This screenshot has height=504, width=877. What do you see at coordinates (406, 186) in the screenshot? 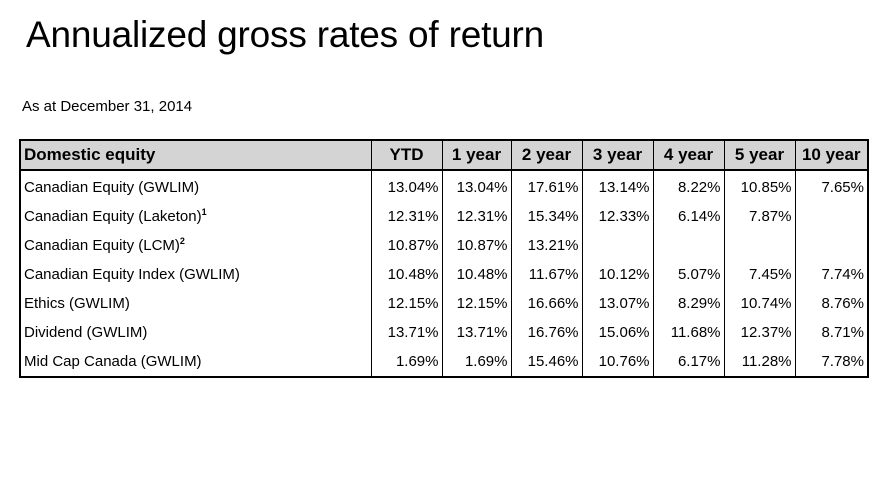
I see `return-cell-ytd: 13.04%` at bounding box center [406, 186].